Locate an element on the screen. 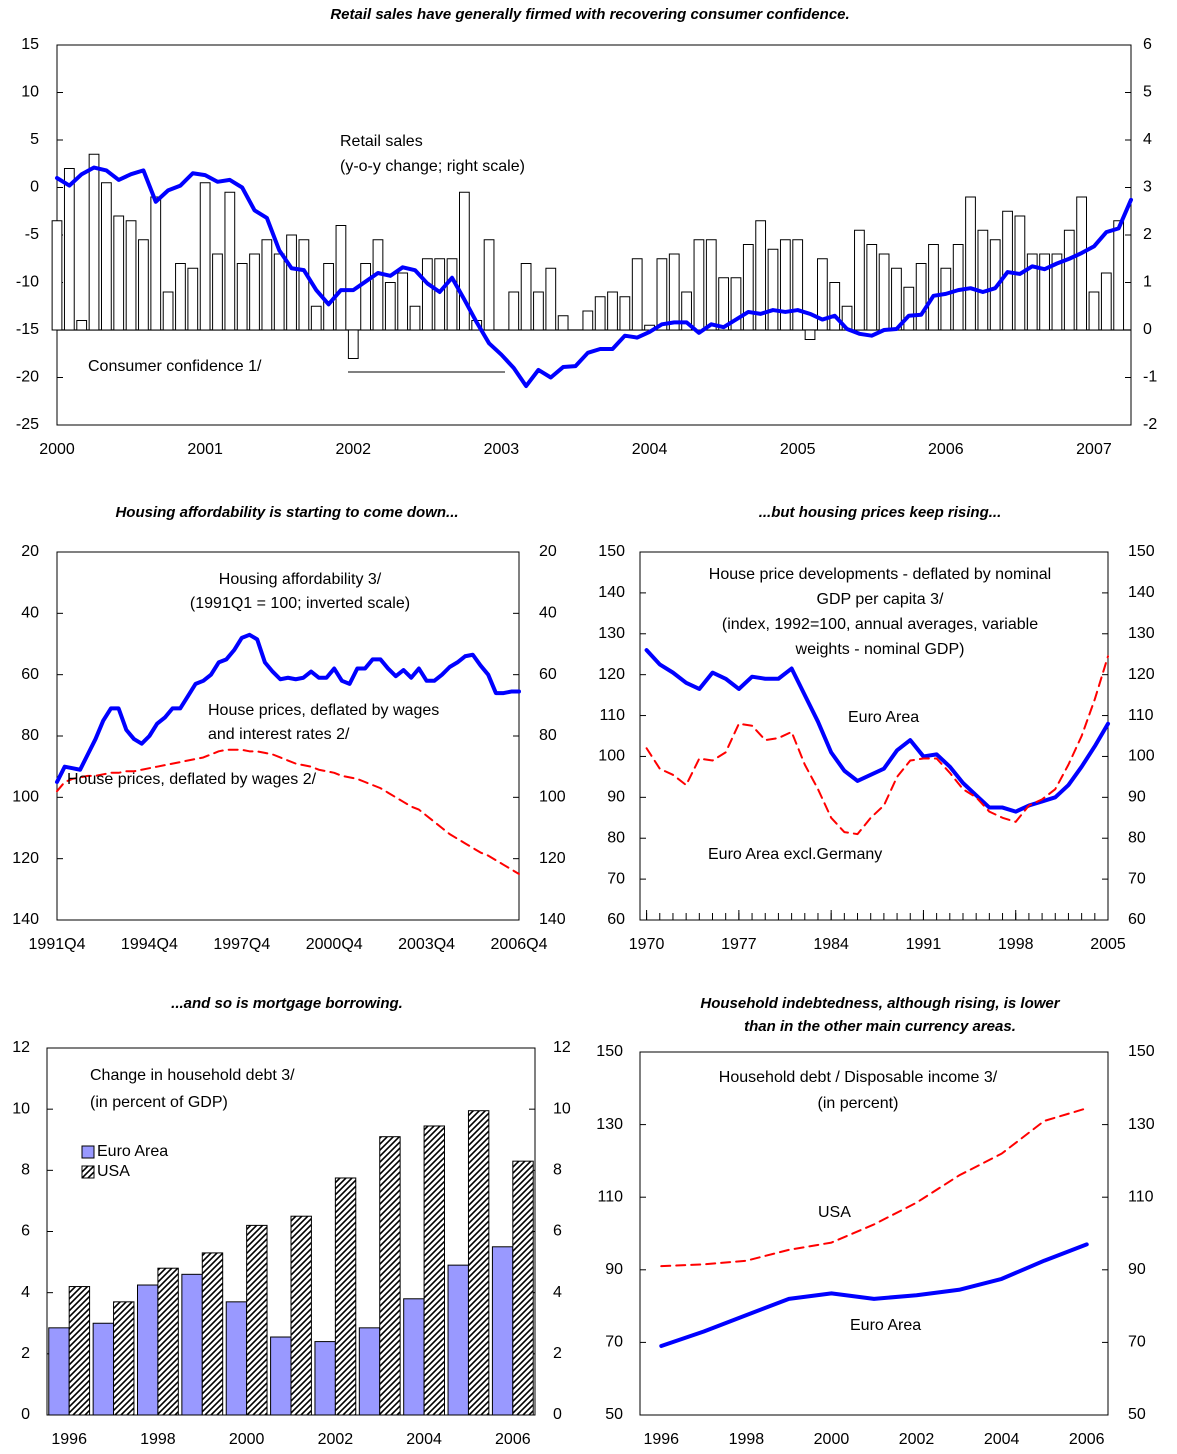 The height and width of the screenshot is (1454, 1177). y2-tick-label: 50 is located at coordinates (1137, 1414).